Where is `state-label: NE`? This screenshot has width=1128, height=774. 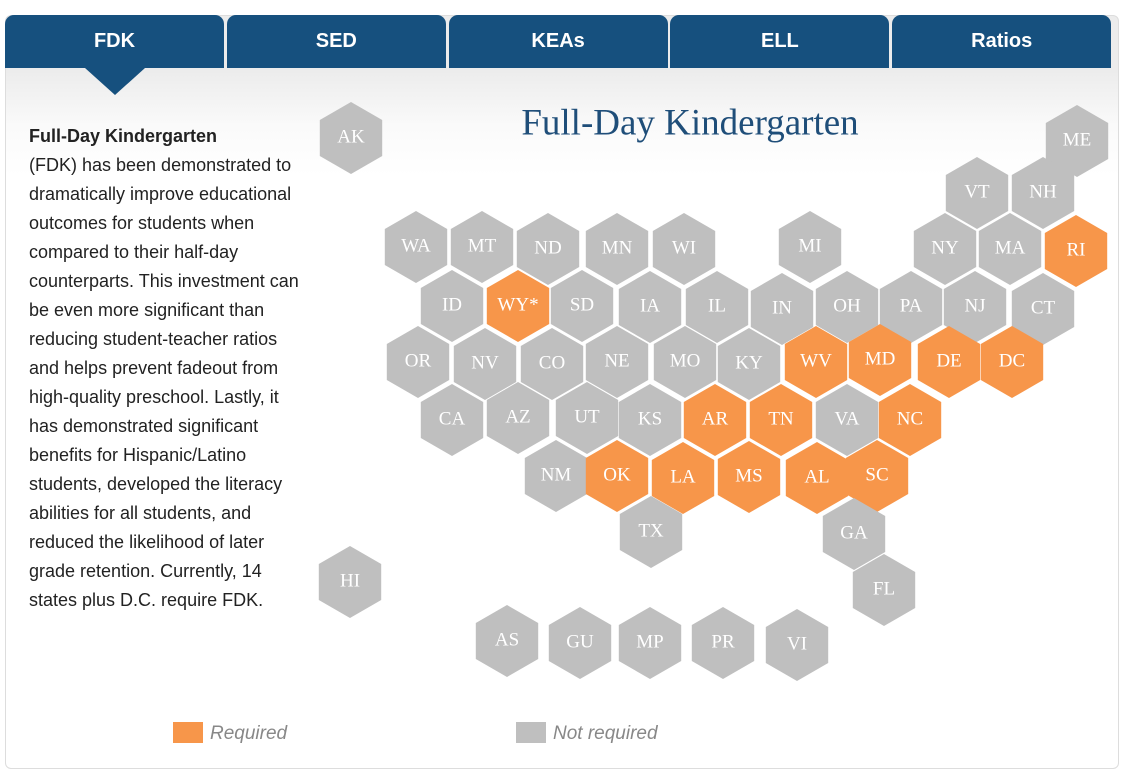
state-label: NE is located at coordinates (616, 360).